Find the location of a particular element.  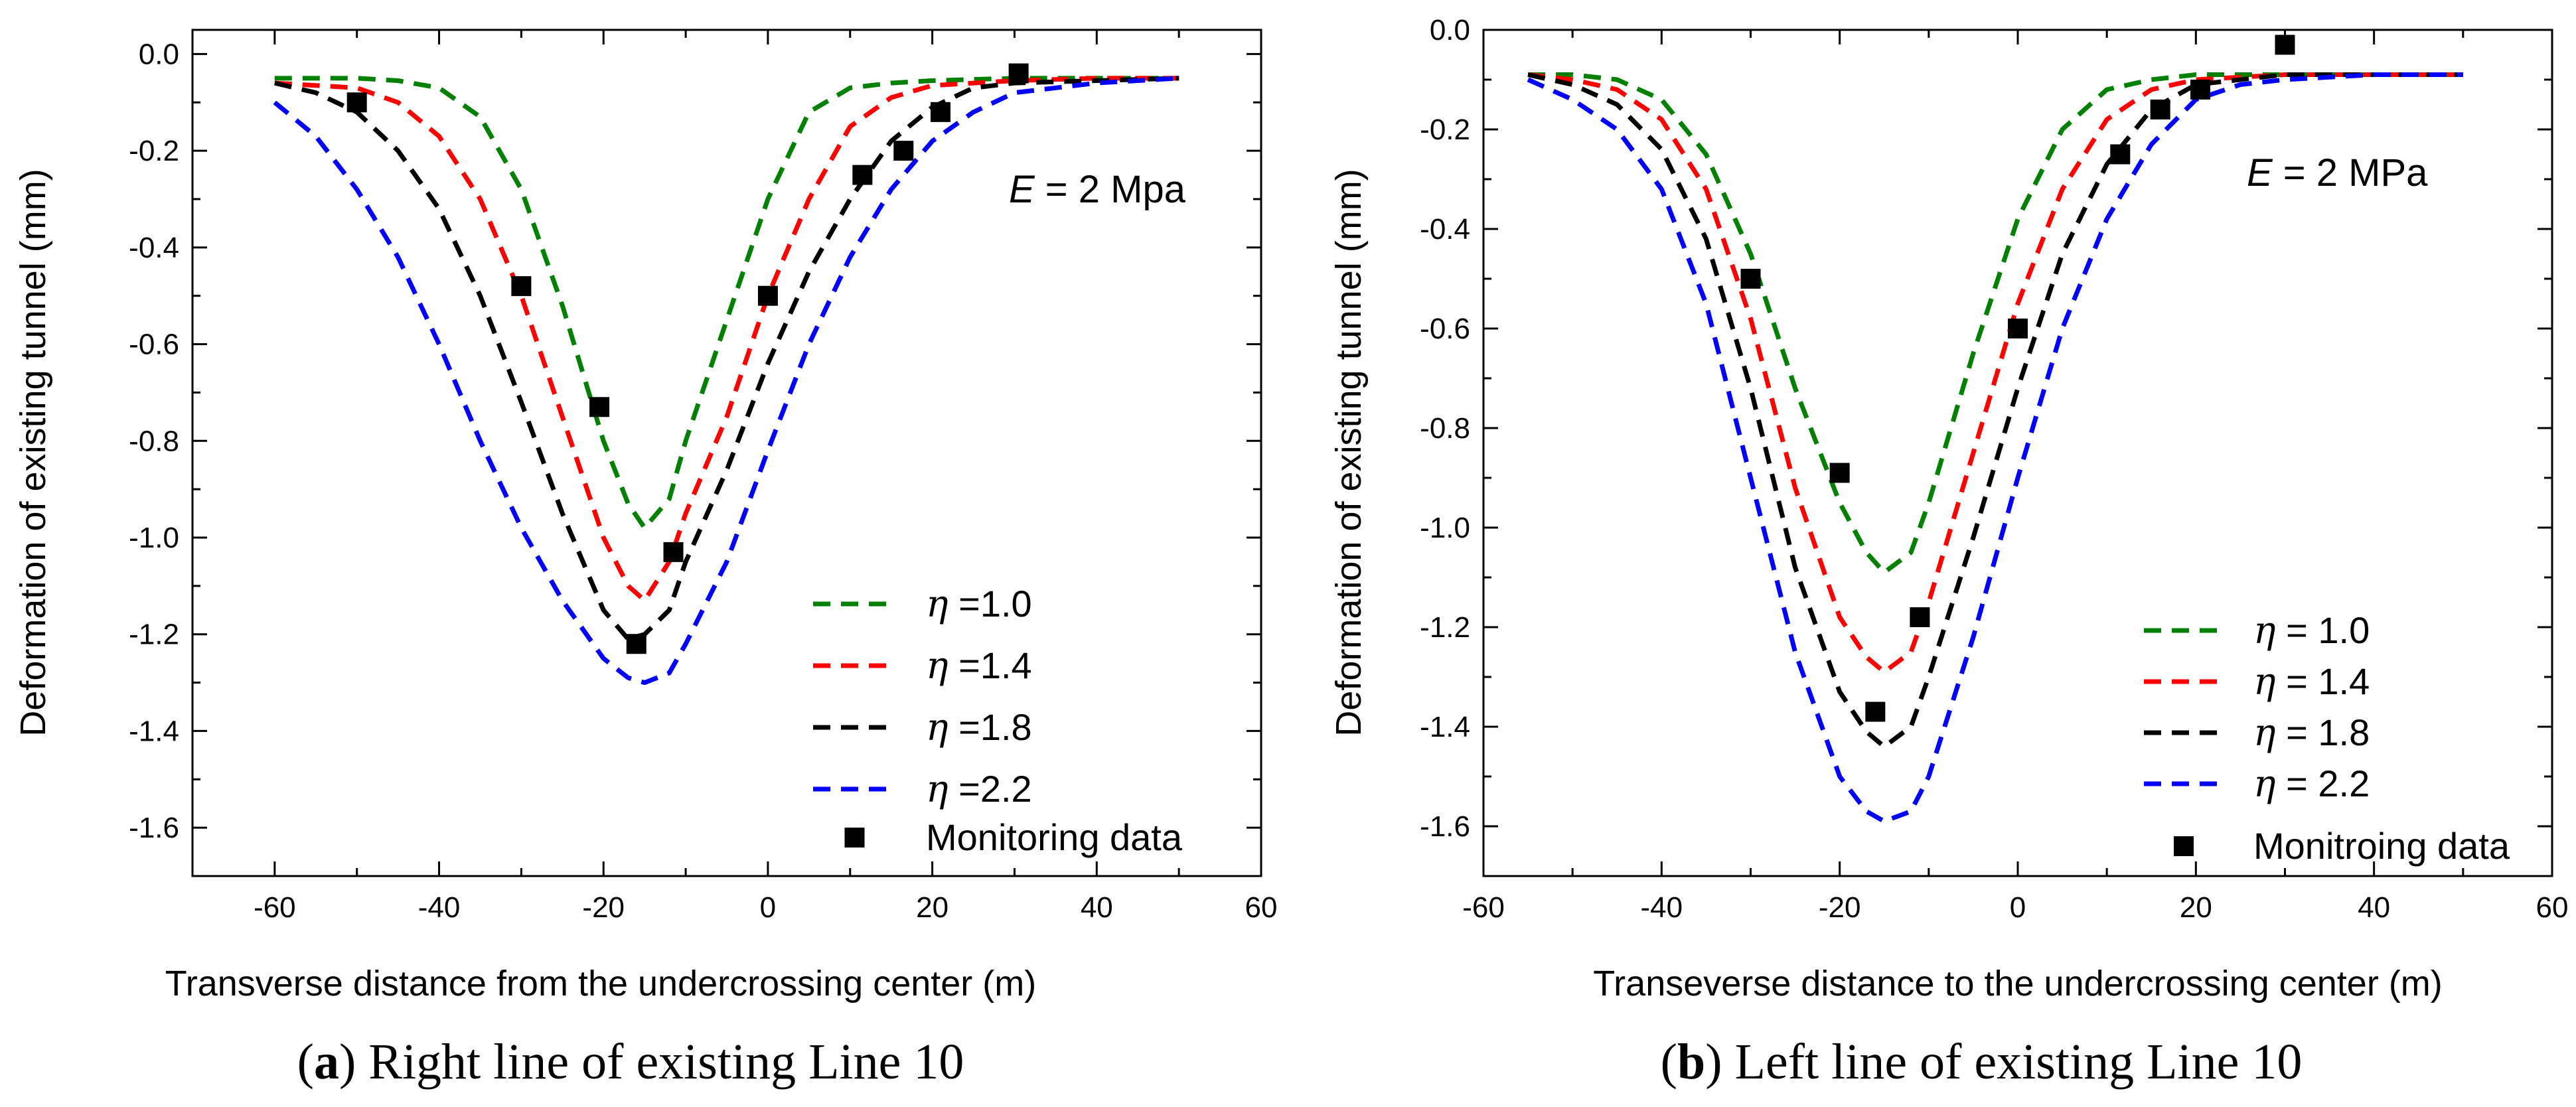

legend-value: = 1.8 is located at coordinates (2323, 732).